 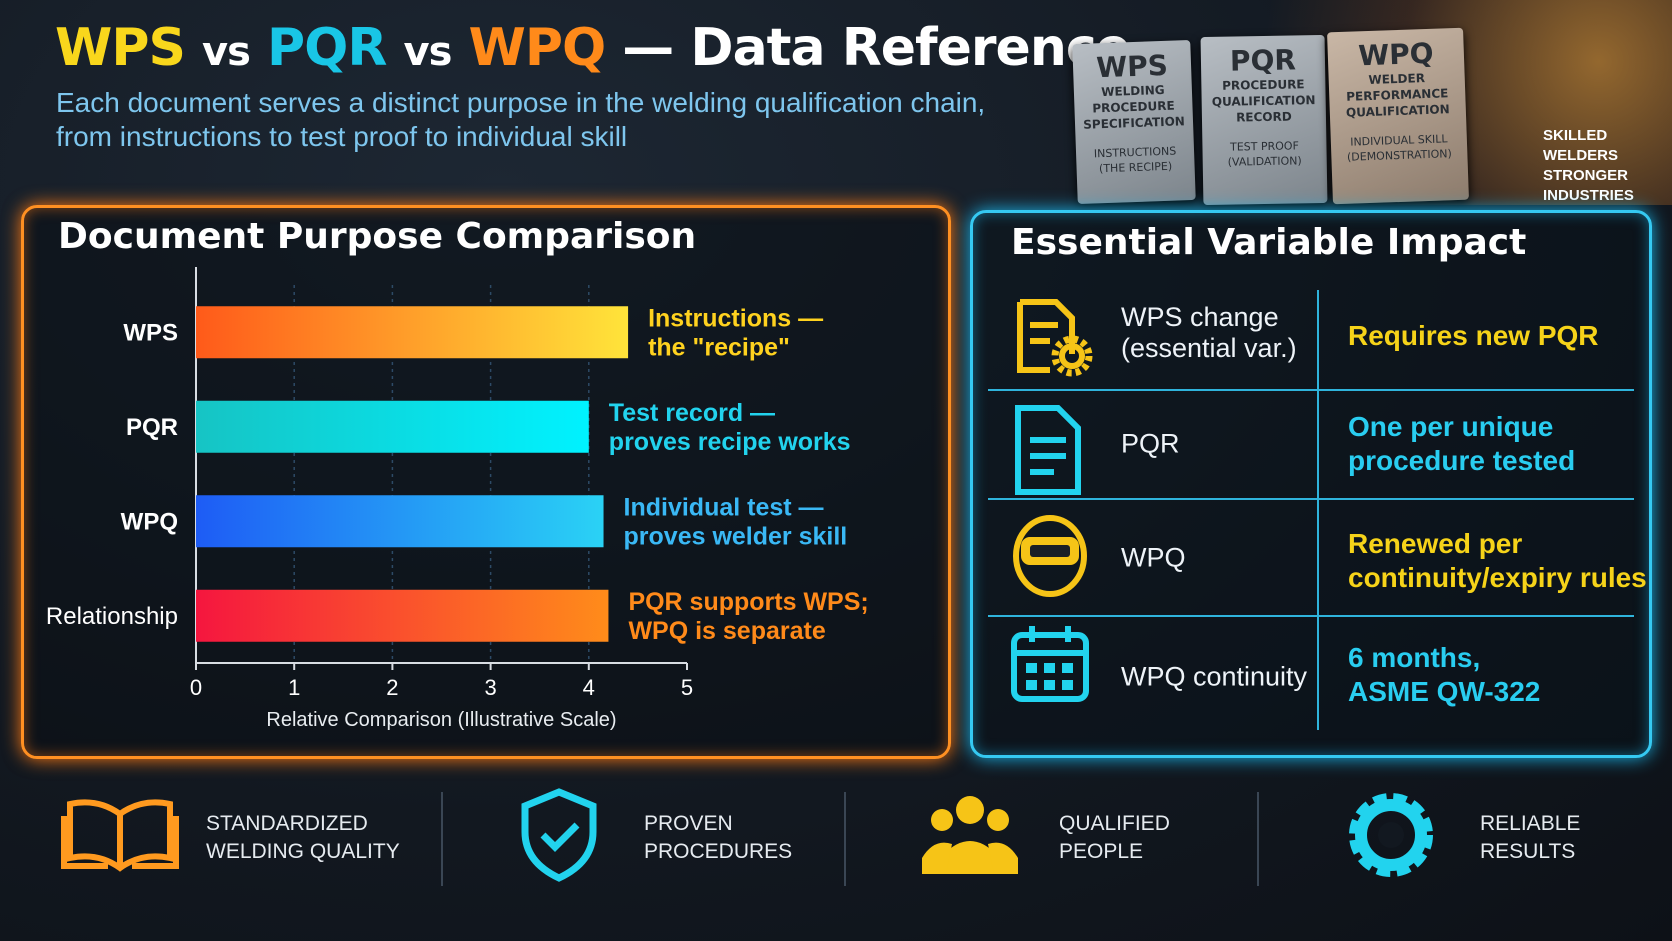 What do you see at coordinates (1263, 60) in the screenshot?
I see `plate-code: PQR` at bounding box center [1263, 60].